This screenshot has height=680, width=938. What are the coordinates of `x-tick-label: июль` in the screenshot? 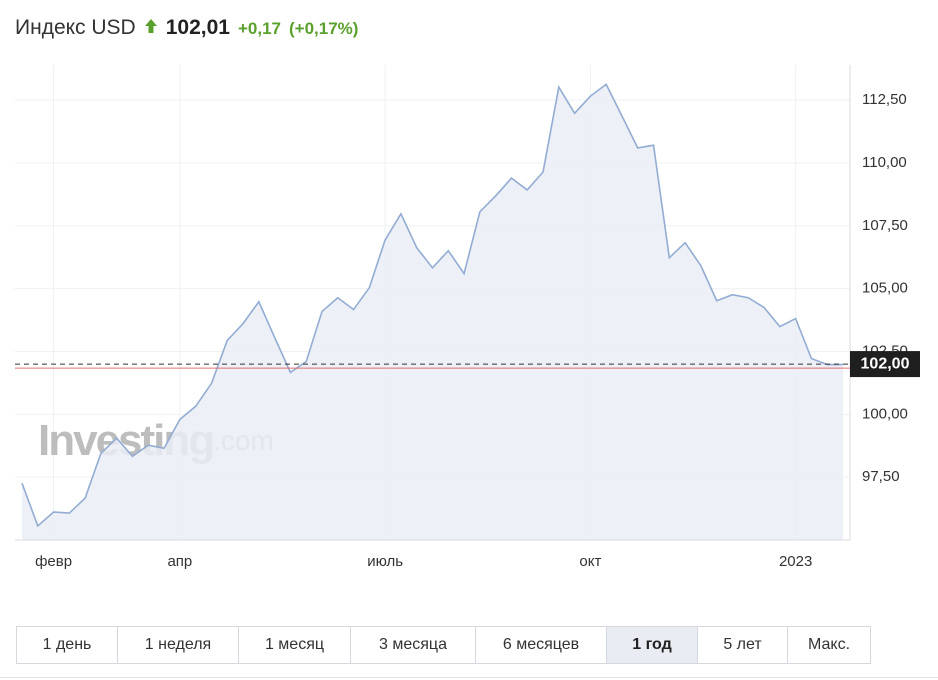 It's located at (385, 561).